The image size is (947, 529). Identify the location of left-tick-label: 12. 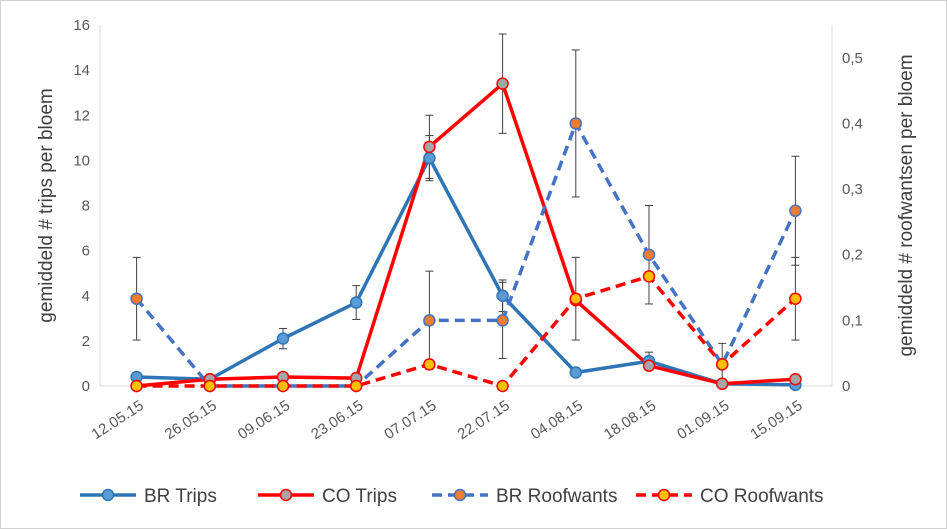
(81, 115).